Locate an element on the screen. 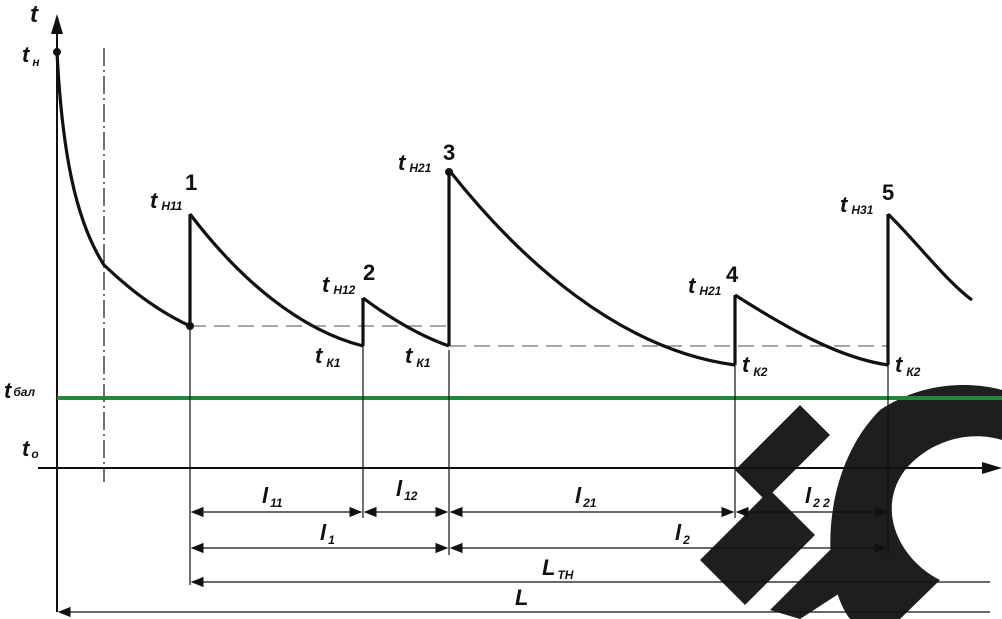 The width and height of the screenshot is (1002, 619). curve-initial is located at coordinates (123, 189).